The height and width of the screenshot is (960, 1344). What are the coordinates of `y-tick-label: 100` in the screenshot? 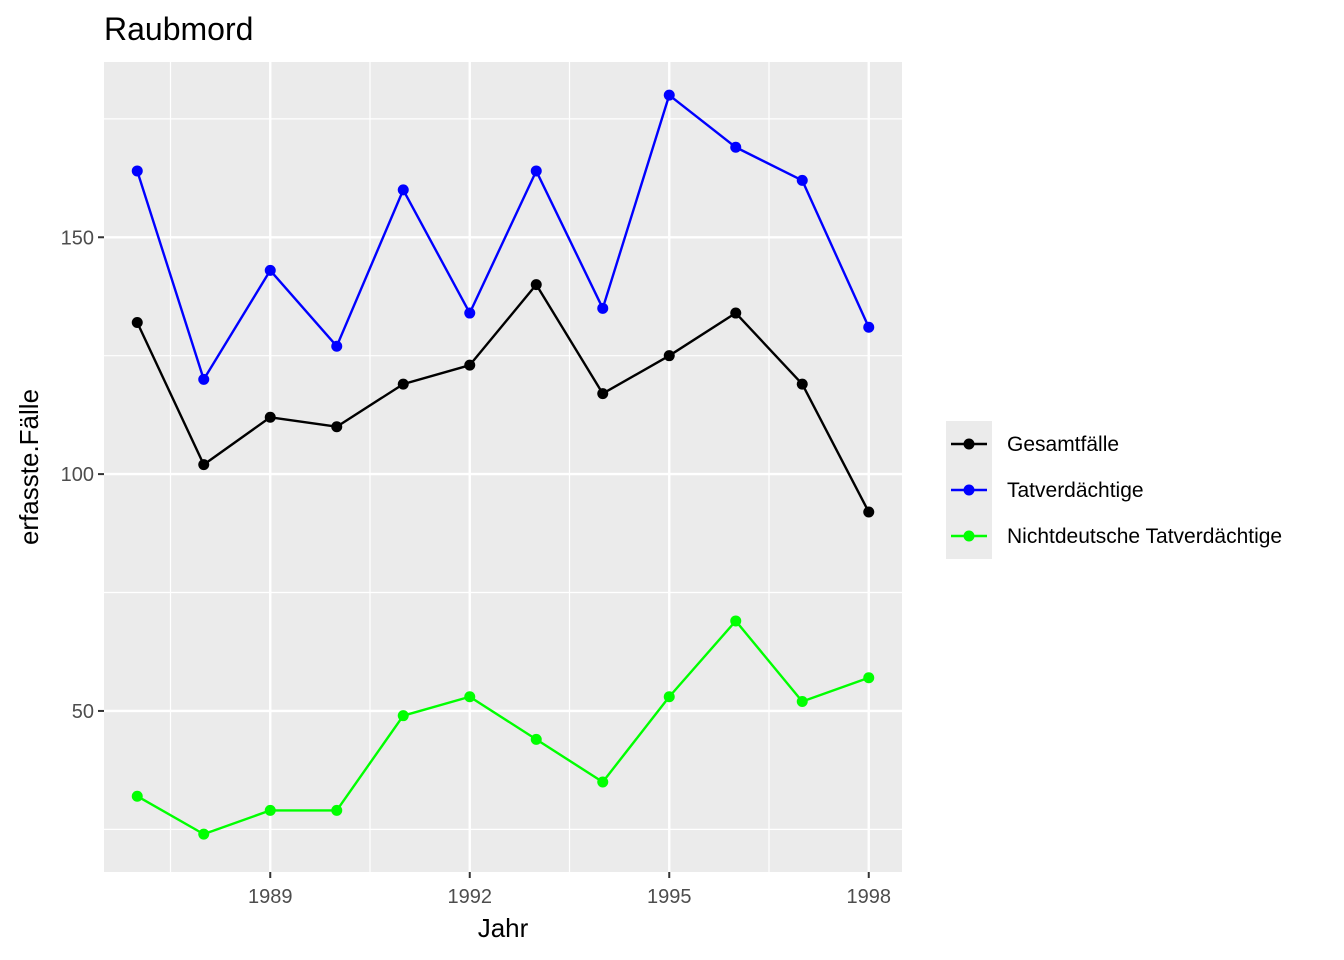 It's located at (77, 475).